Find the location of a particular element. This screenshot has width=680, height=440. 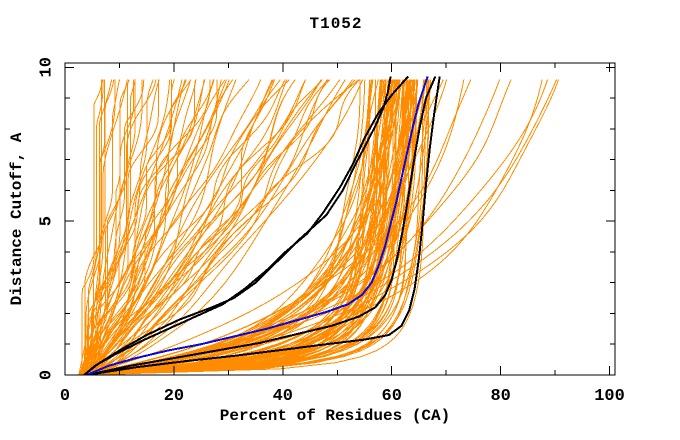

x-tick-label-100: 100 is located at coordinates (609, 396).